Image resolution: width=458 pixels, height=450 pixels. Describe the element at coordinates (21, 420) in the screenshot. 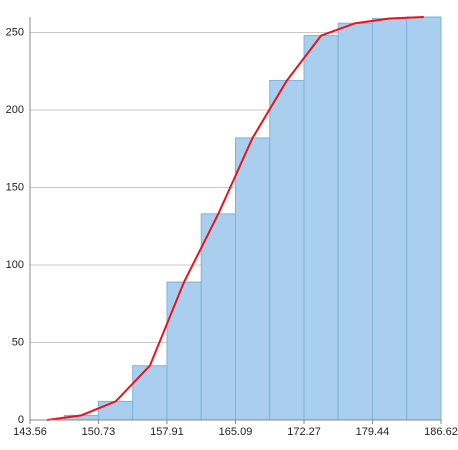

I see `y-tick-label: 0` at that location.